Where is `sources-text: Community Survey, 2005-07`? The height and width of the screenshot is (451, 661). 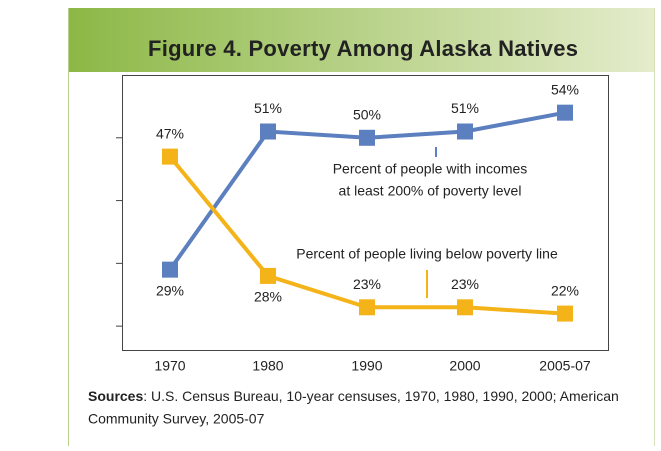
sources-text: Community Survey, 2005-07 is located at coordinates (176, 419).